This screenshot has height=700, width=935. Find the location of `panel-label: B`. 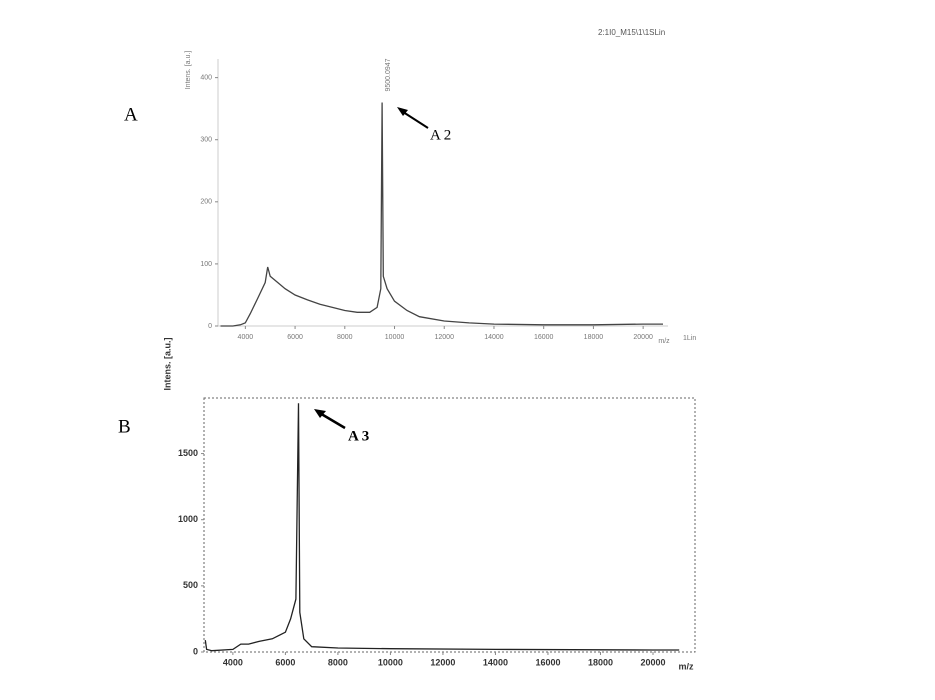

panel-label: B is located at coordinates (124, 426).